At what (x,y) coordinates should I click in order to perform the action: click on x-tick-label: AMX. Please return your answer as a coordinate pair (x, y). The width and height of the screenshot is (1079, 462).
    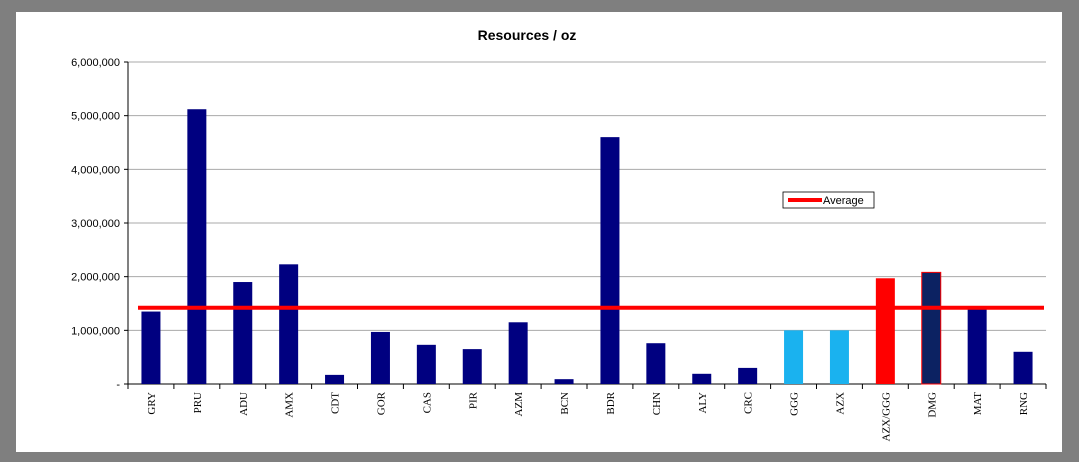
    Looking at the image, I should click on (290, 405).